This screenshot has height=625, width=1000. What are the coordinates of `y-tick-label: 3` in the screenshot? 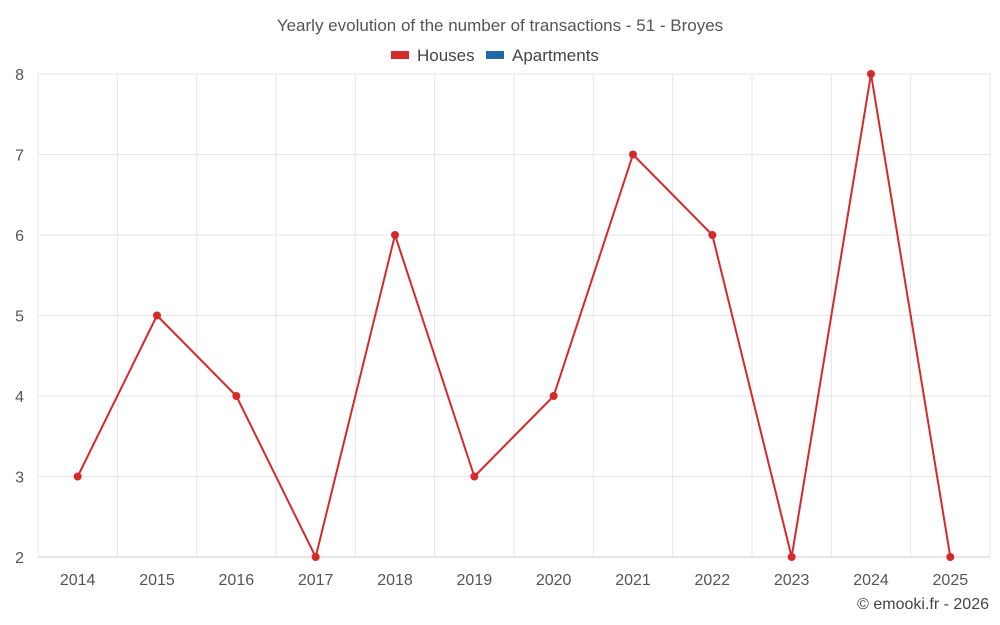 It's located at (19, 478).